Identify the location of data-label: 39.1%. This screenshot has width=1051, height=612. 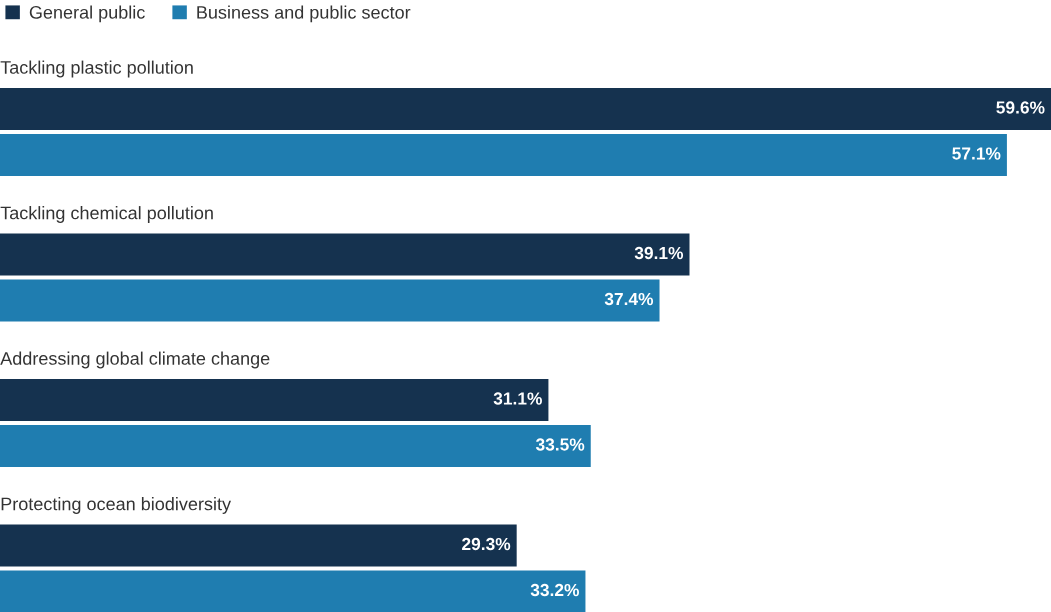
(659, 253).